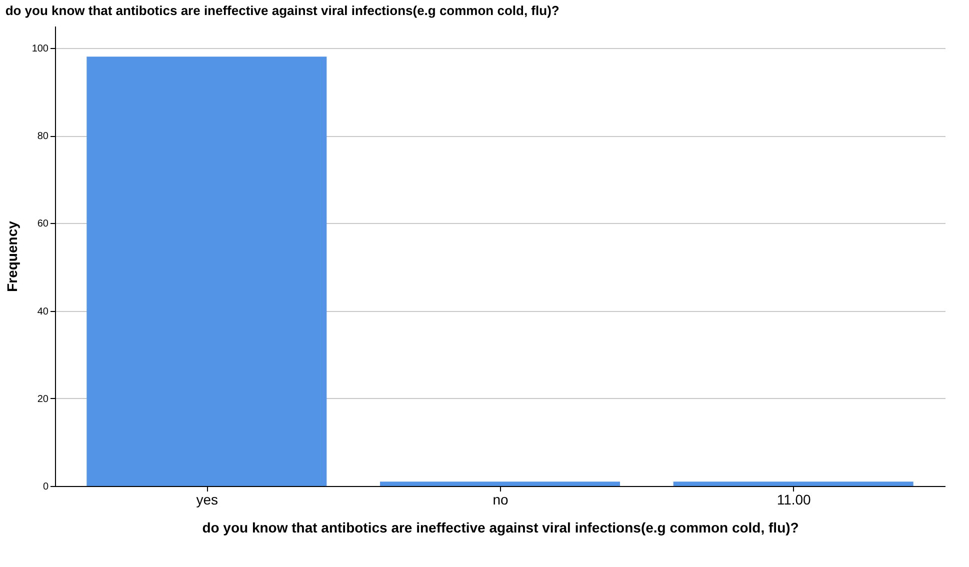 This screenshot has width=969, height=567. Describe the element at coordinates (45, 487) in the screenshot. I see `y-tick-label: 0` at that location.